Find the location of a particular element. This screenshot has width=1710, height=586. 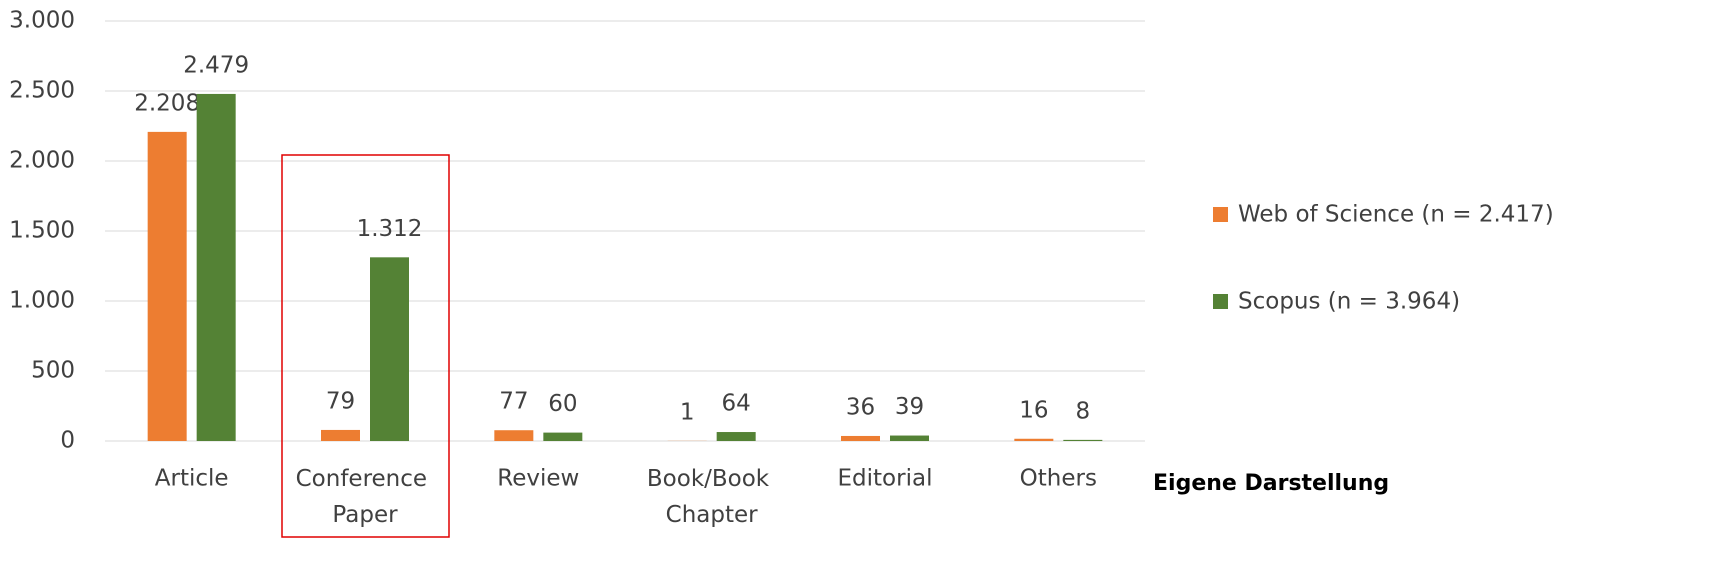

y-tick-label: 3.000 is located at coordinates (42, 21).